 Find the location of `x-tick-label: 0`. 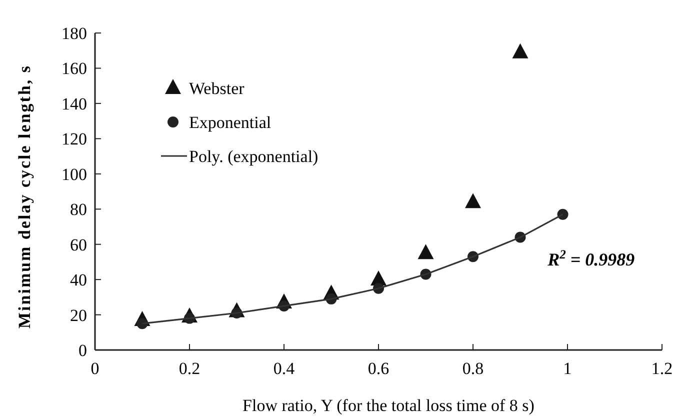

x-tick-label: 0 is located at coordinates (95, 368).